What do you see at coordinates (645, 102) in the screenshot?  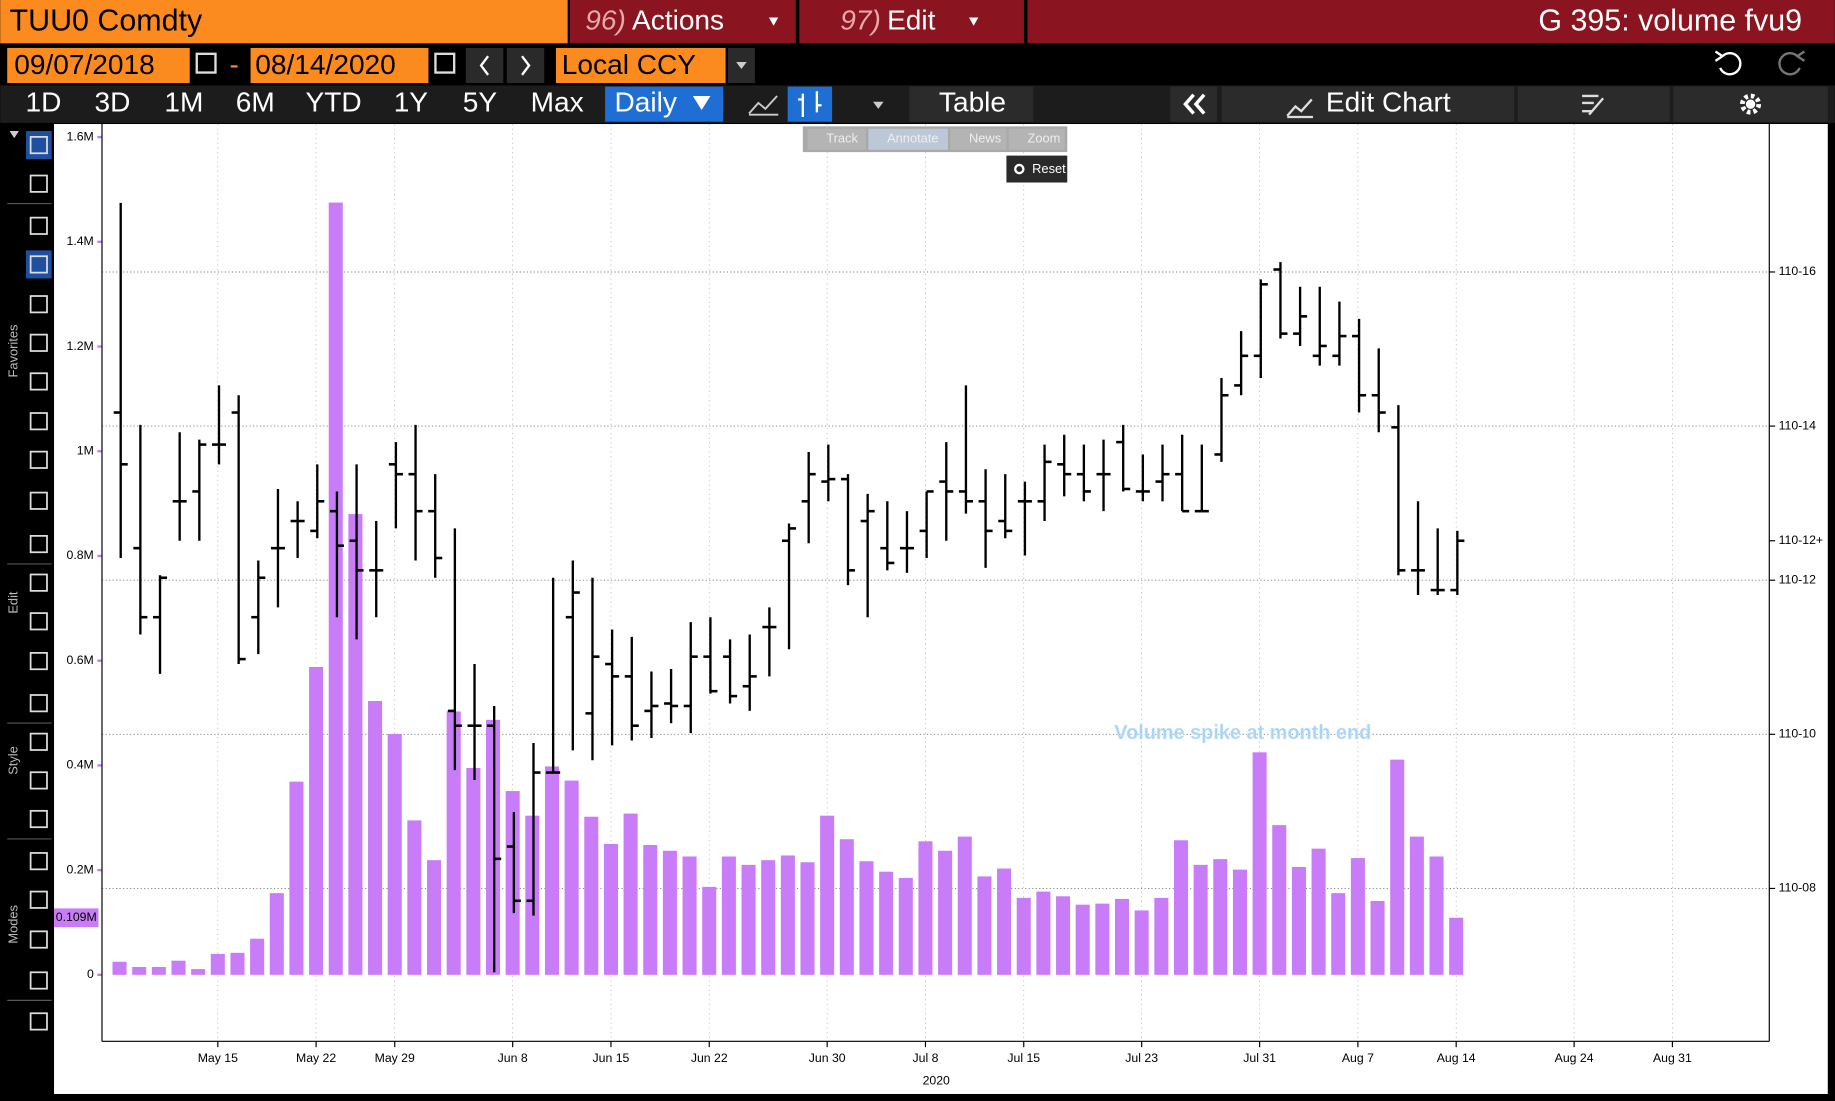 I see `frequency: Daily` at bounding box center [645, 102].